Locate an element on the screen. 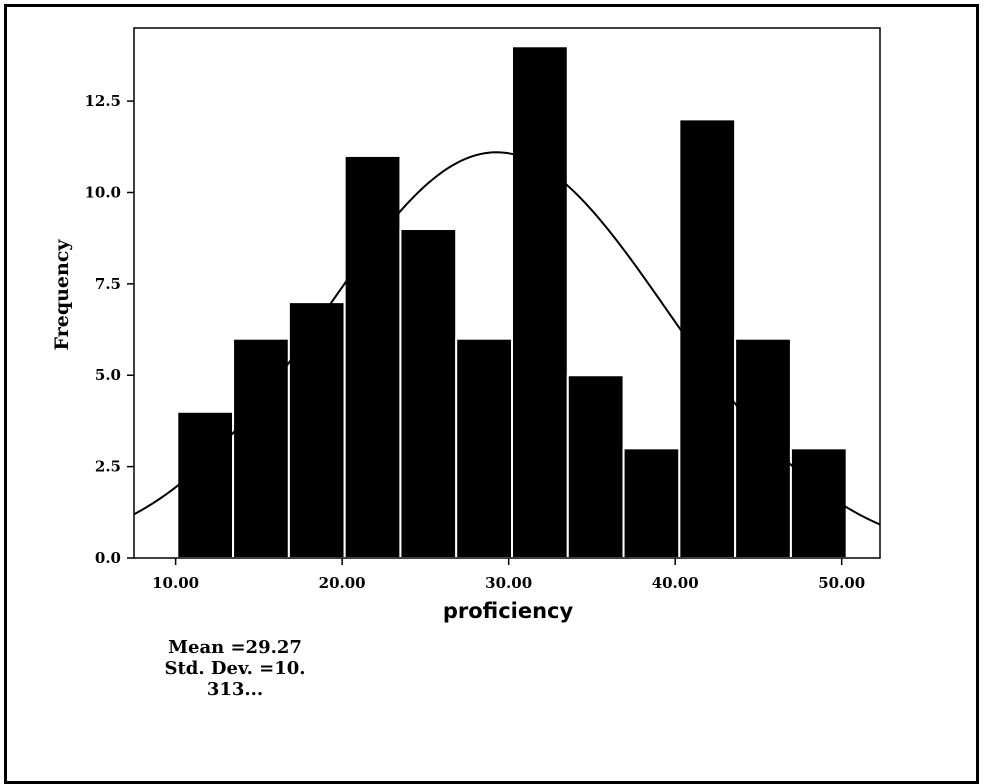 The width and height of the screenshot is (985, 784). y-tick-label: 2.5 is located at coordinates (108, 467).